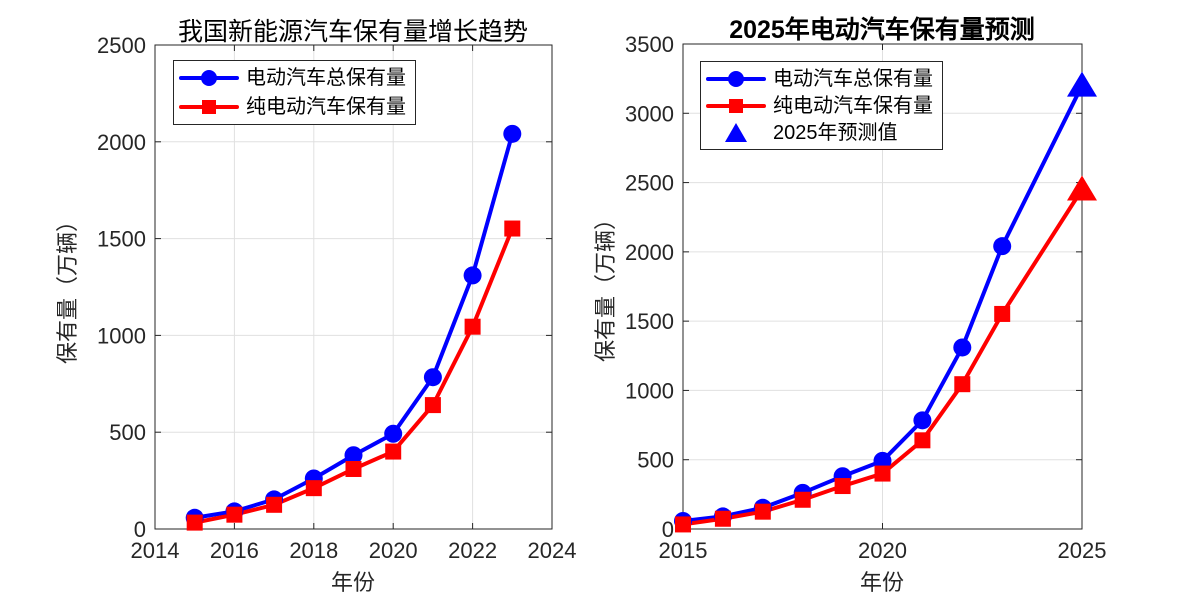 The image size is (1200, 600). What do you see at coordinates (313, 550) in the screenshot?
I see `x-tick-label: 2018` at bounding box center [313, 550].